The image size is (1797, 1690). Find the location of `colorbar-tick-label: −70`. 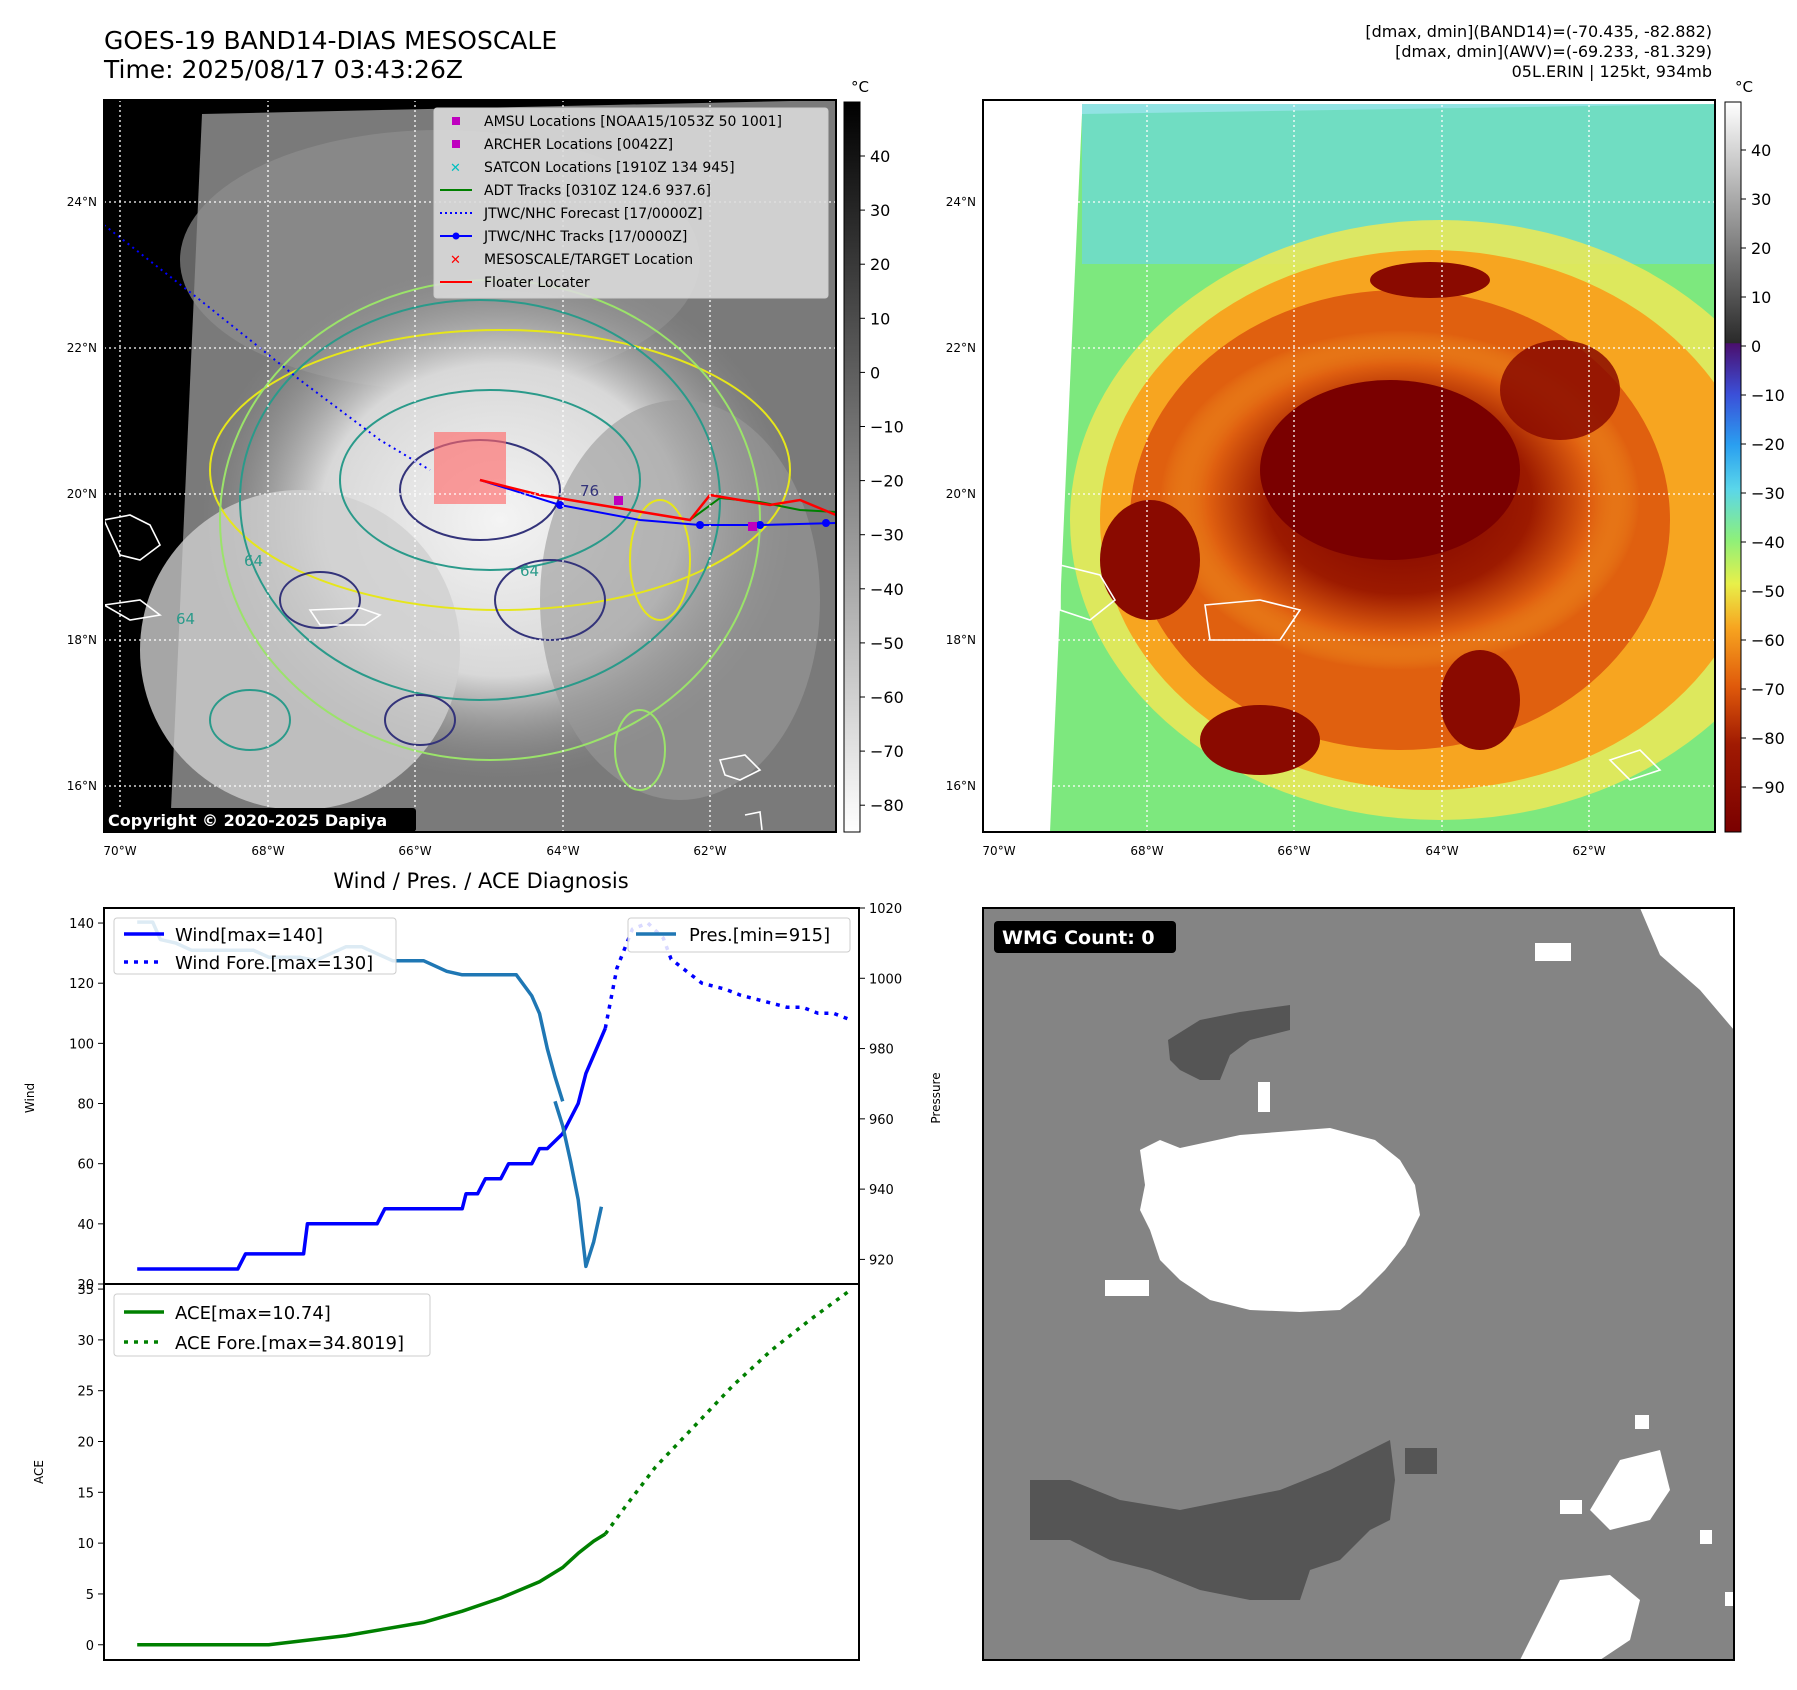

colorbar-tick-label: −70 is located at coordinates (887, 751).